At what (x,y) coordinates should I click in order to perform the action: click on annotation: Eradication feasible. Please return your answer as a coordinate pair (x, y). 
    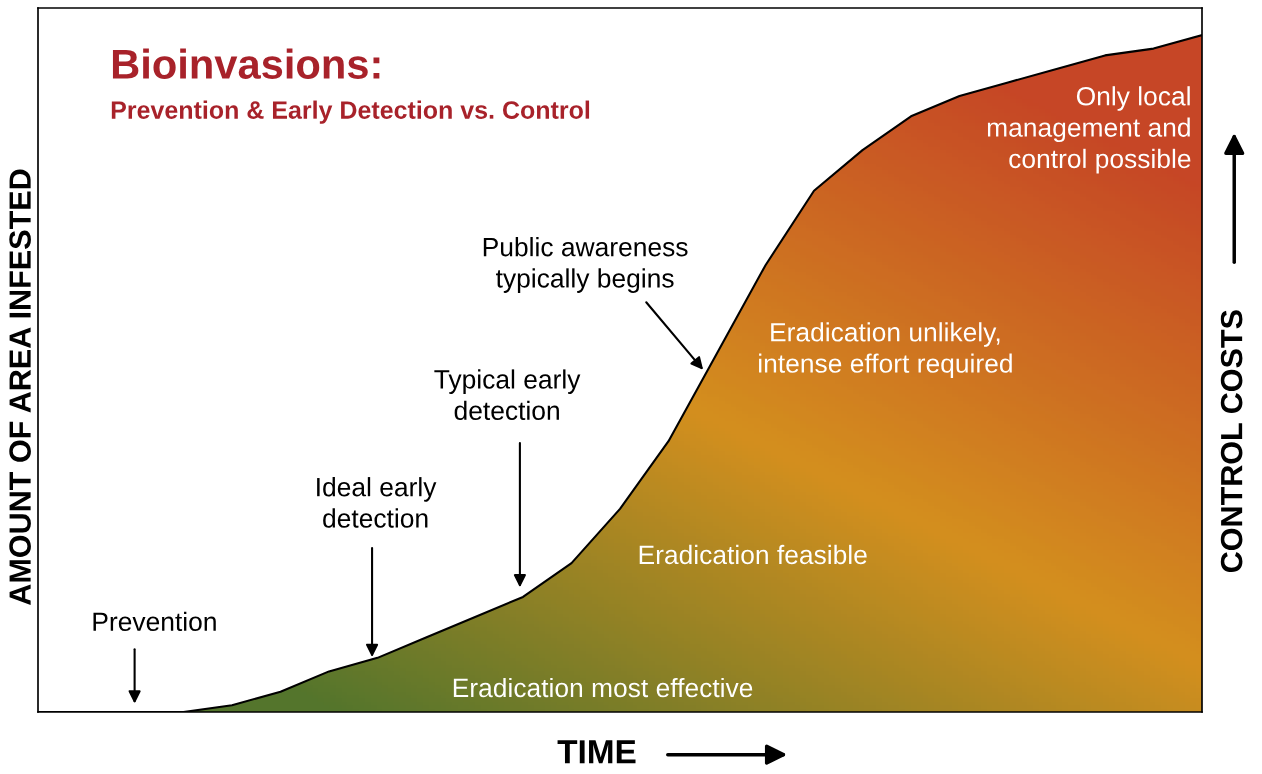
    Looking at the image, I should click on (753, 554).